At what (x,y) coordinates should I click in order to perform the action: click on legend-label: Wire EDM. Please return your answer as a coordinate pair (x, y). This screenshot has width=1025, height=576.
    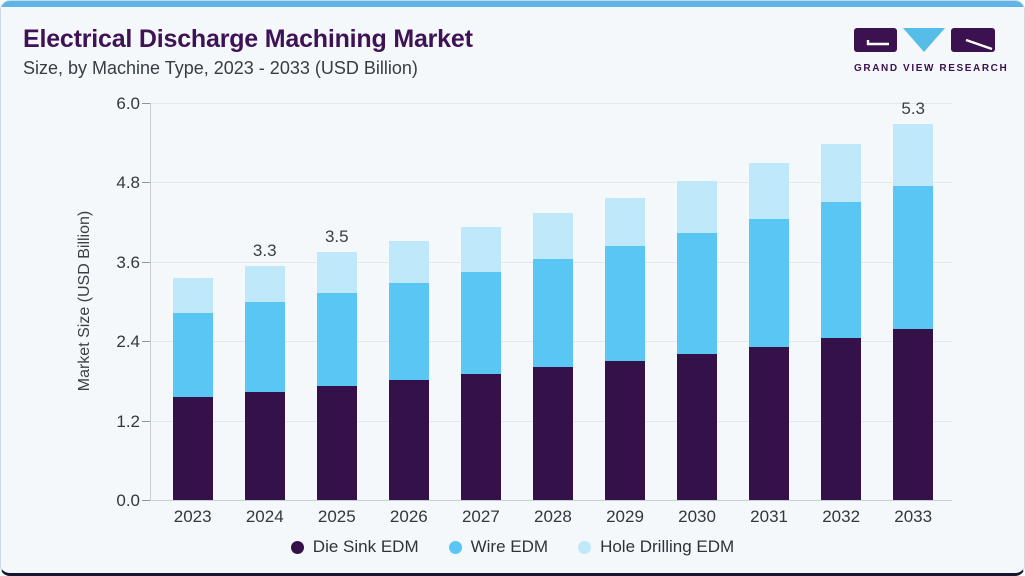
    Looking at the image, I should click on (509, 546).